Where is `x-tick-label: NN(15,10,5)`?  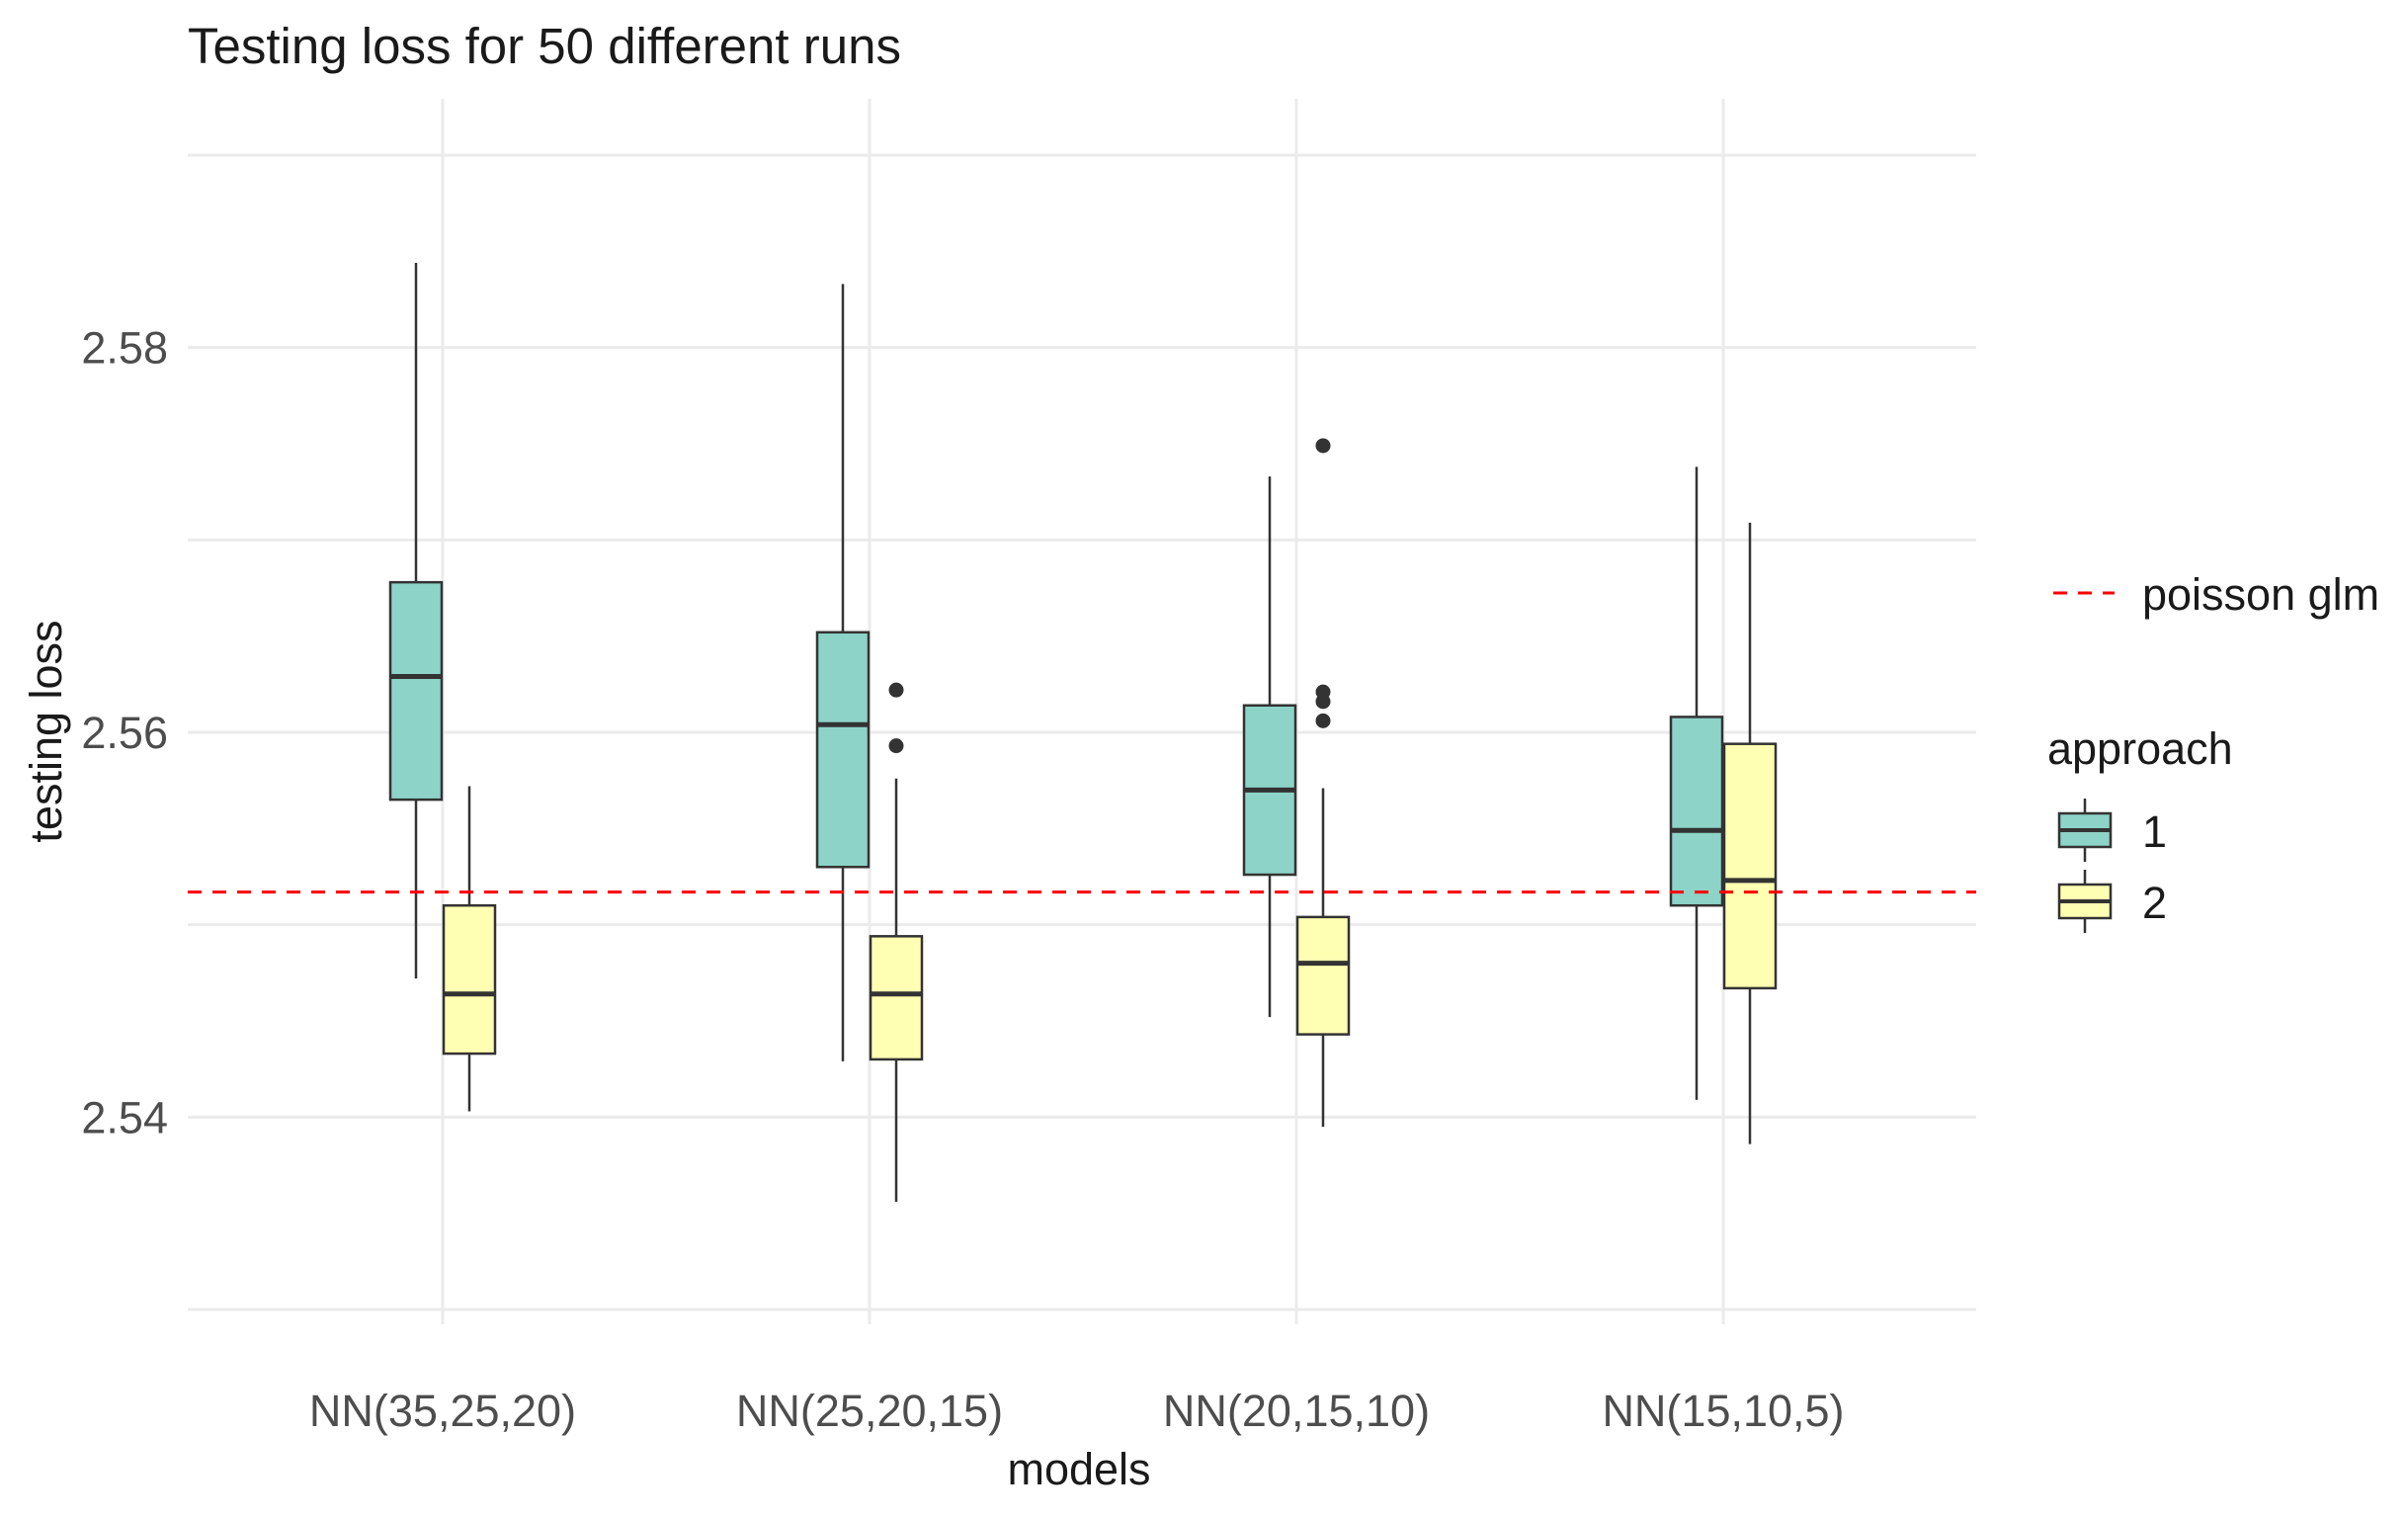
x-tick-label: NN(15,10,5) is located at coordinates (1723, 1411).